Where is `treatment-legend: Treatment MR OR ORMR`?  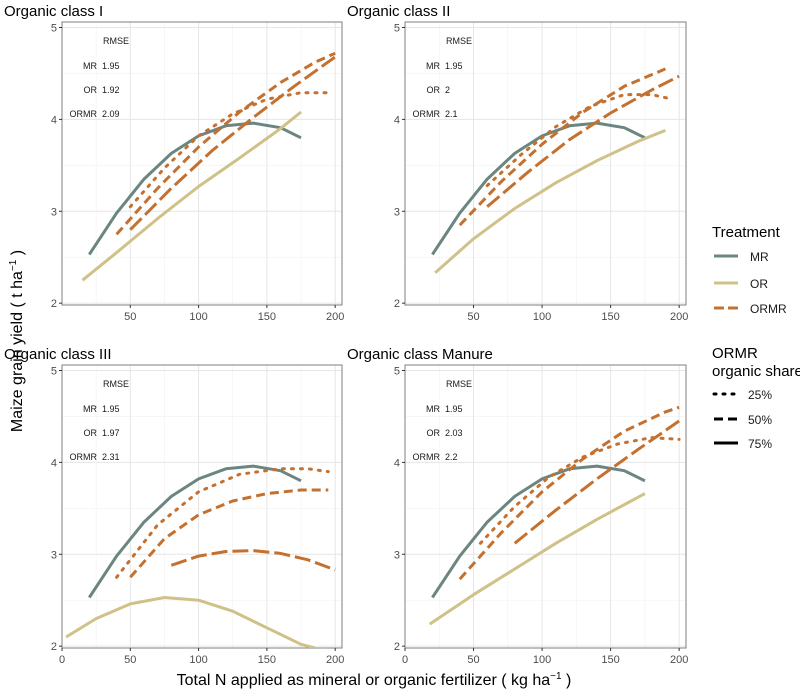
treatment-legend: Treatment MR OR ORMR is located at coordinates (749, 270).